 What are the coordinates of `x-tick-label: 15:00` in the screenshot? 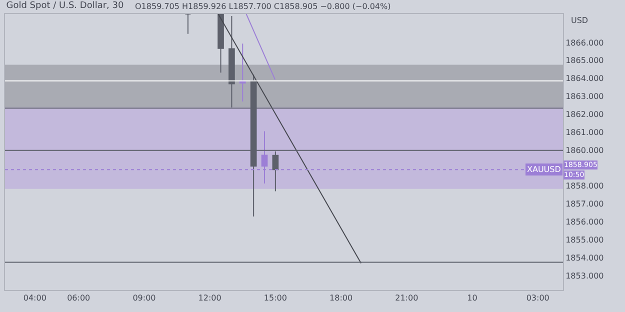 It's located at (275, 298).